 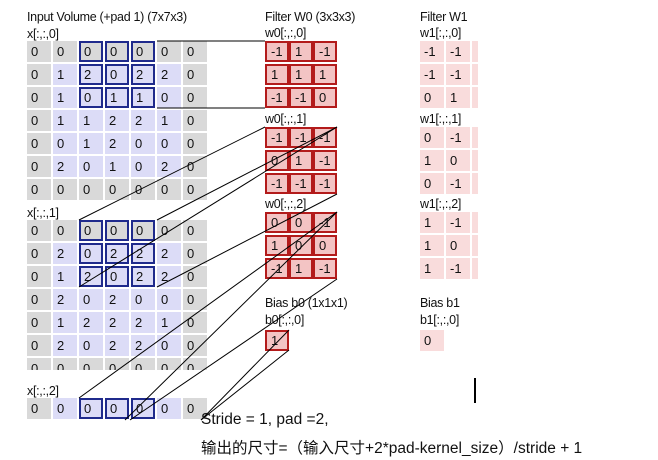 I want to click on filter-w0-slice-label: w0[:,:,0], so click(x=286, y=33).